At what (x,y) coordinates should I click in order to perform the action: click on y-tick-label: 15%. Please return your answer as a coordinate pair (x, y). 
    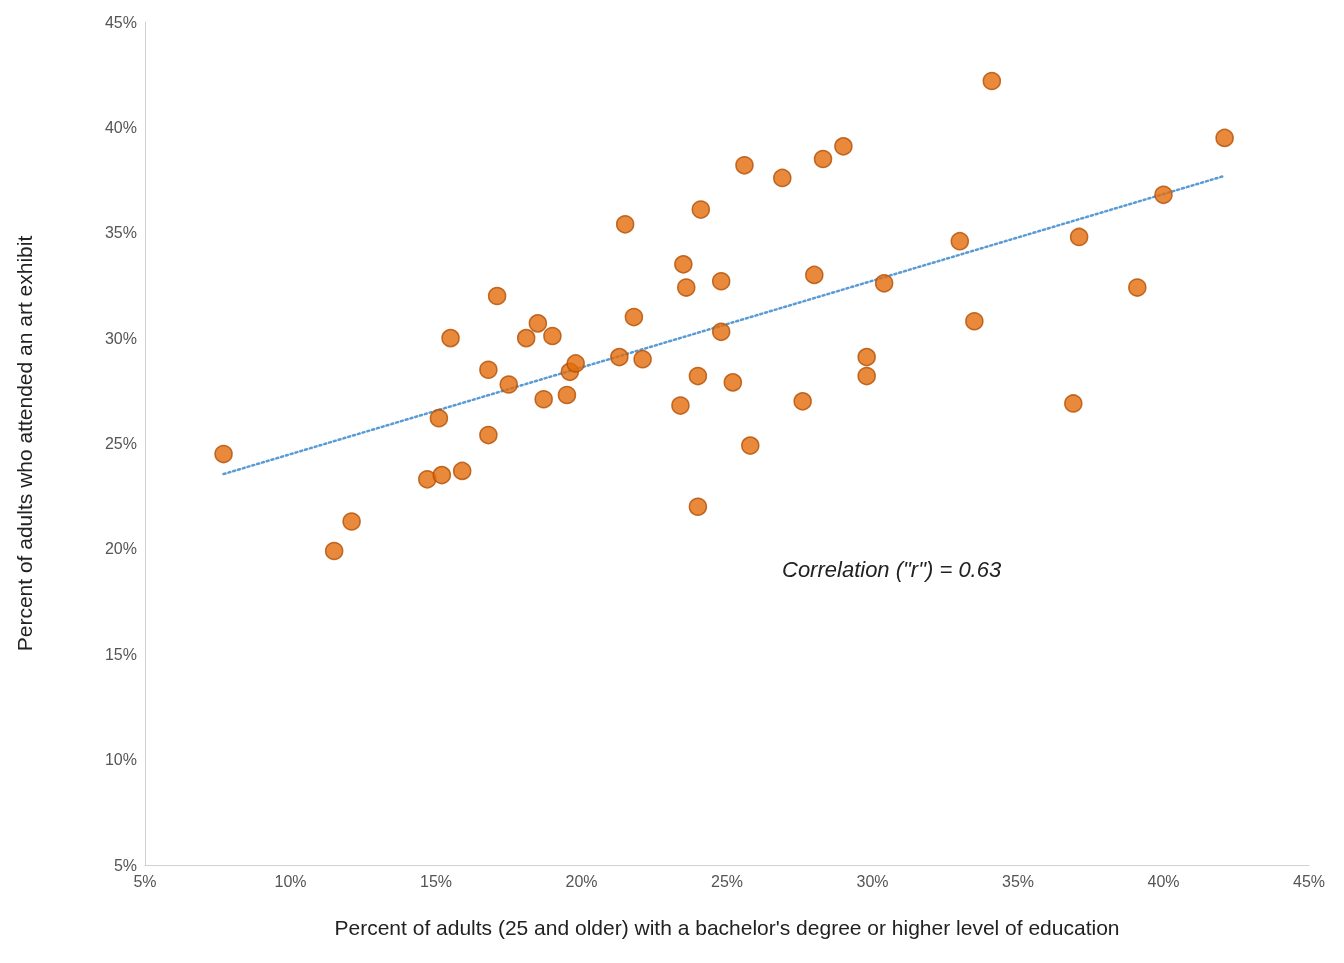
    Looking at the image, I should click on (120, 654).